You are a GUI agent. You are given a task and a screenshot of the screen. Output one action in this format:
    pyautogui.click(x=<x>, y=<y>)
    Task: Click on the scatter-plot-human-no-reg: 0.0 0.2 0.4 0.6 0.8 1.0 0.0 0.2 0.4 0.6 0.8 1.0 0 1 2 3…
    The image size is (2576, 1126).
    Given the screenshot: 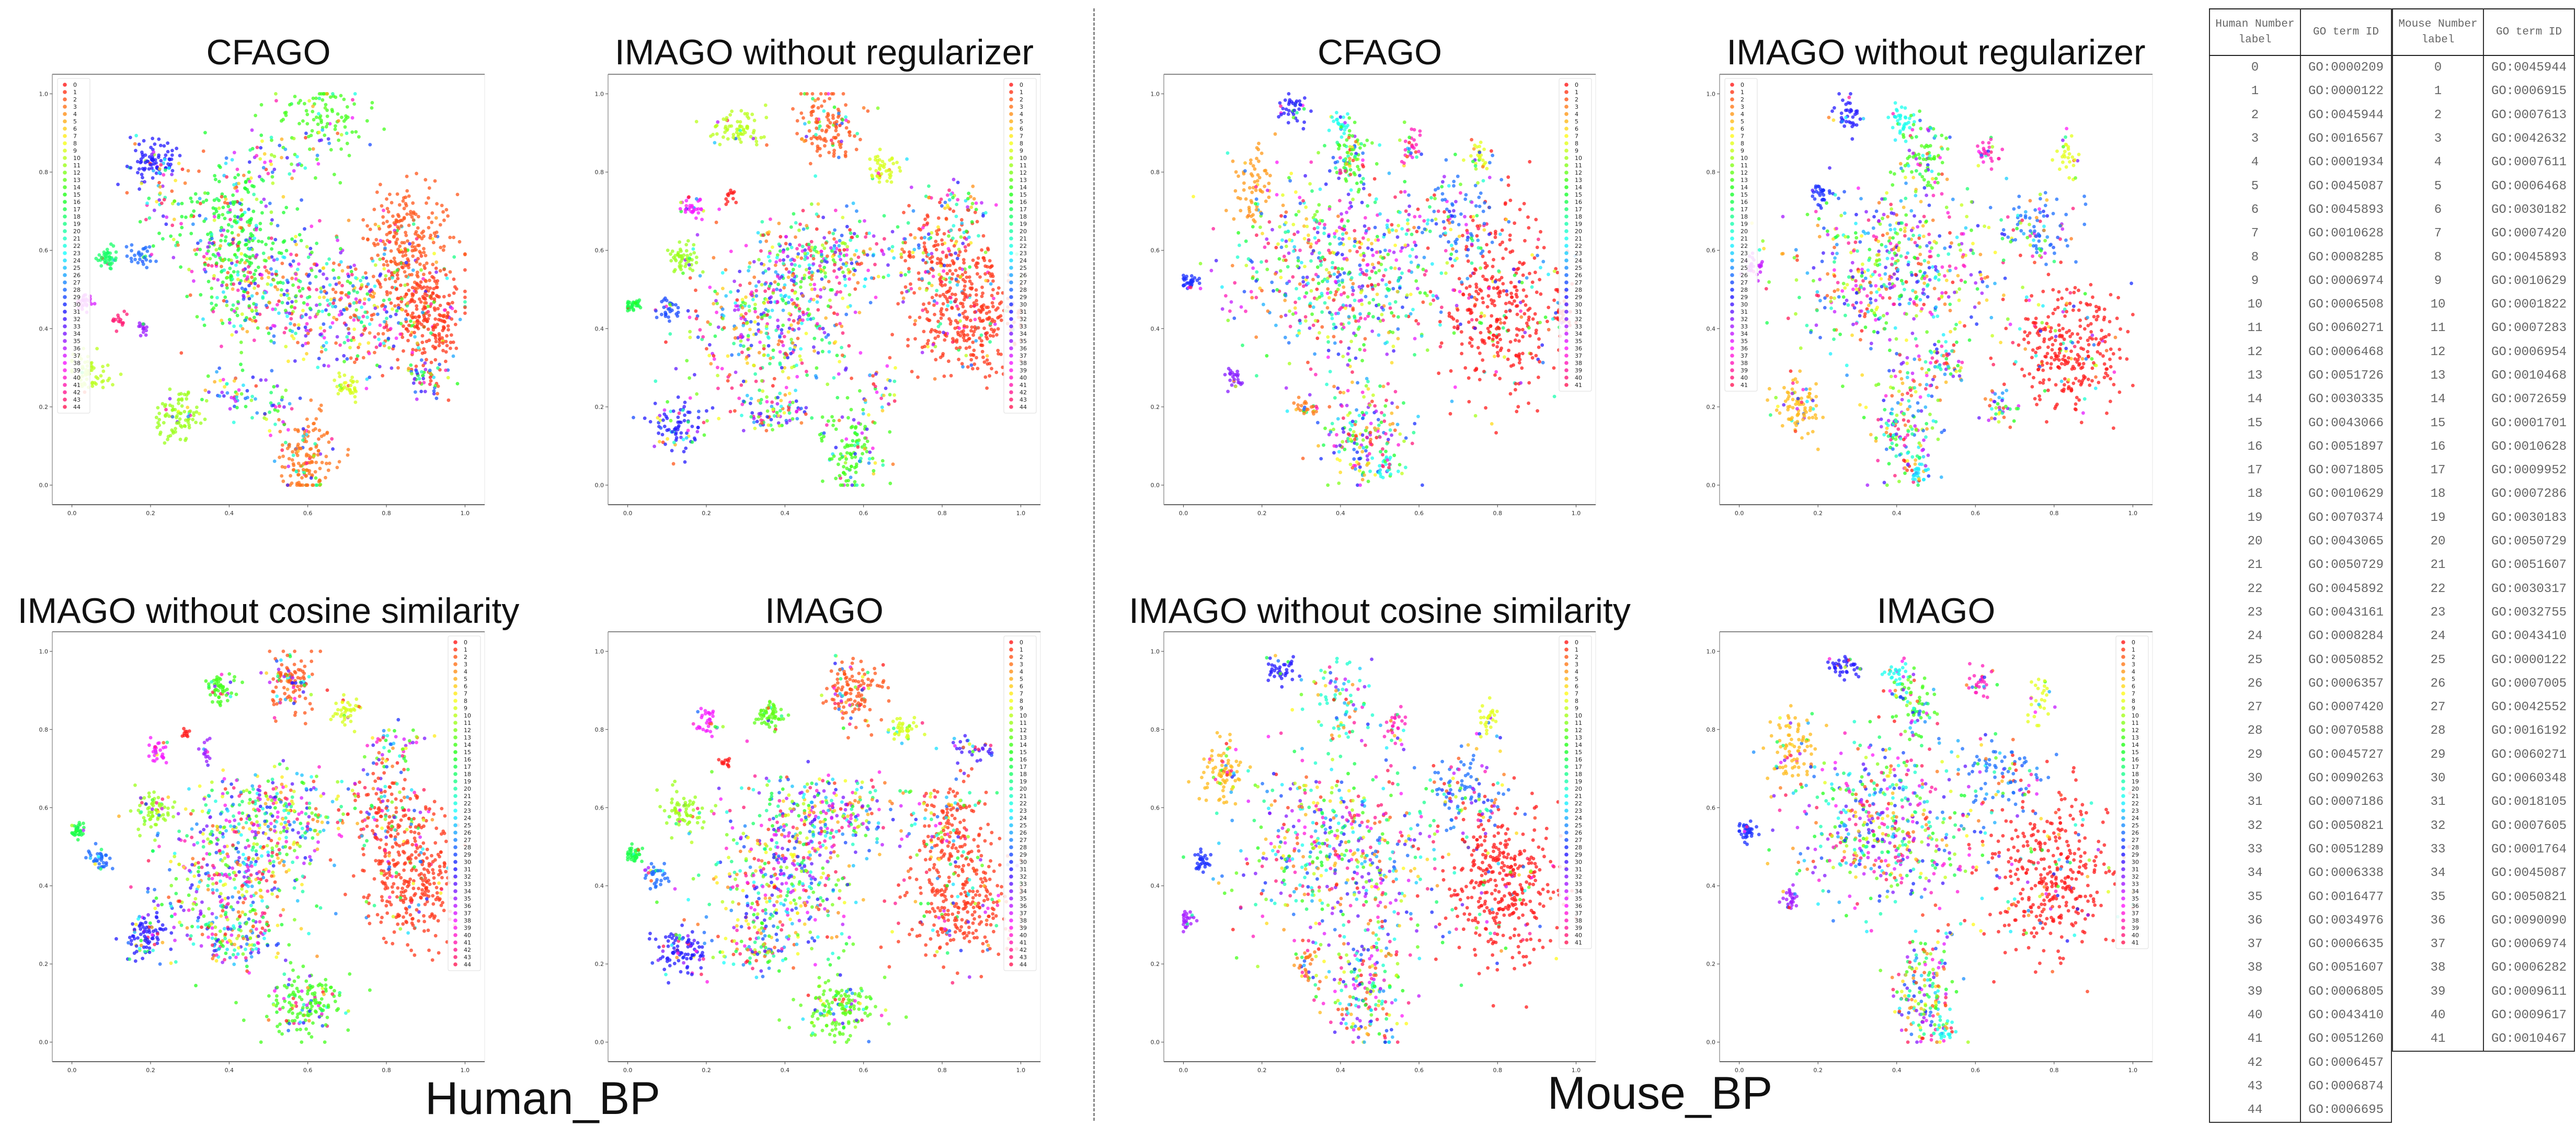 What is the action you would take?
    pyautogui.click(x=818, y=295)
    